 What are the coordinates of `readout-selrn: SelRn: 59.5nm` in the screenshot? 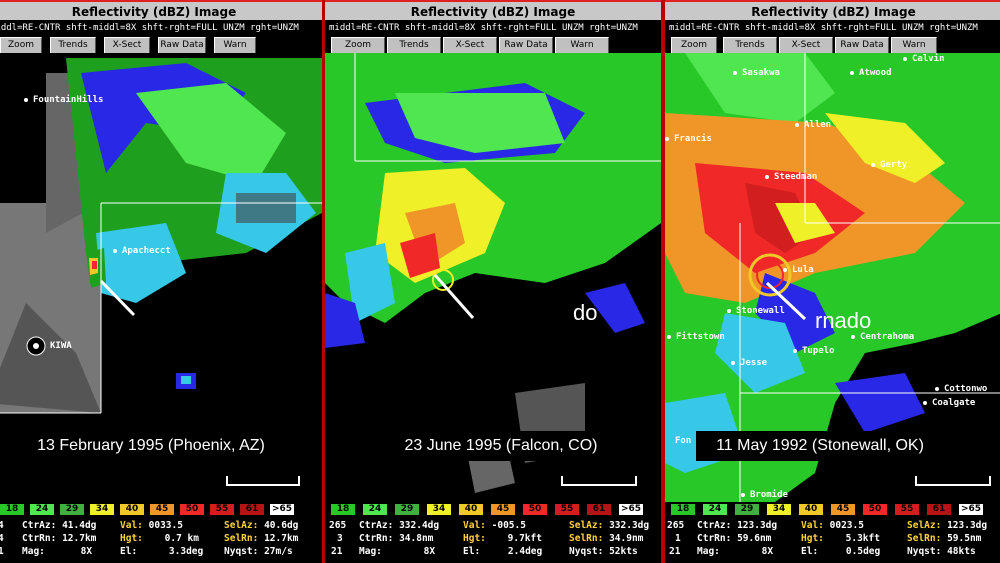 It's located at (944, 538).